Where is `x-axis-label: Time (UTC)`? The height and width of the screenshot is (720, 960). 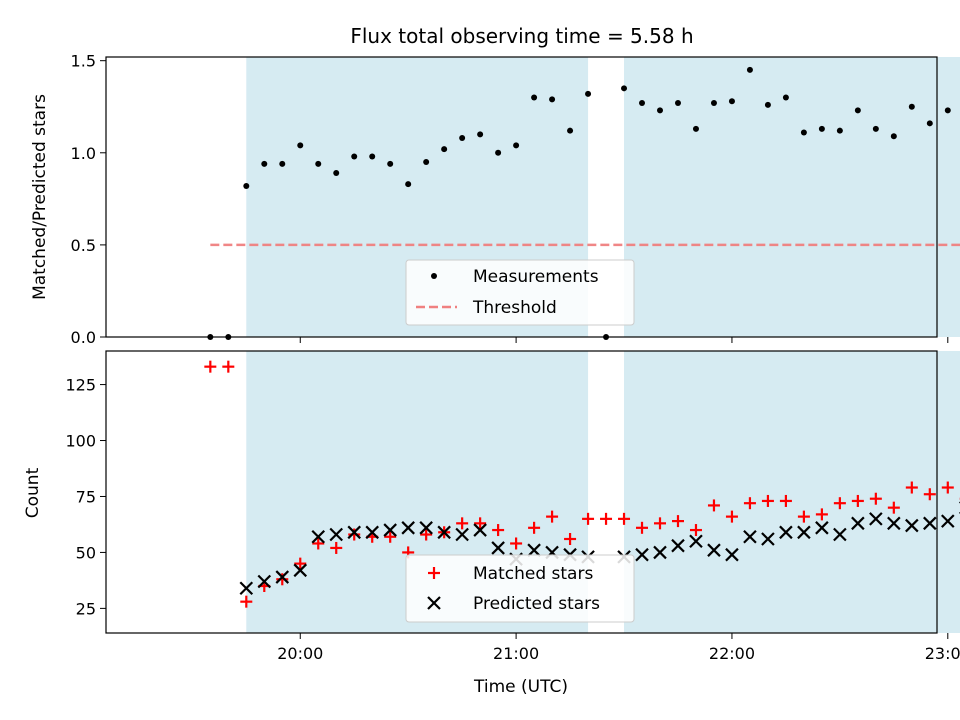
x-axis-label: Time (UTC) is located at coordinates (520, 687).